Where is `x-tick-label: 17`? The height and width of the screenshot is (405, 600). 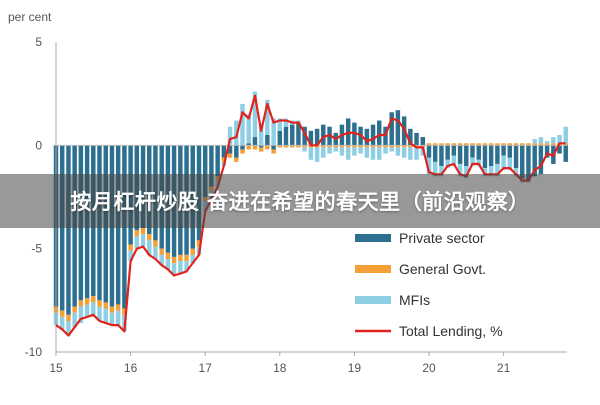 x-tick-label: 17 is located at coordinates (206, 368).